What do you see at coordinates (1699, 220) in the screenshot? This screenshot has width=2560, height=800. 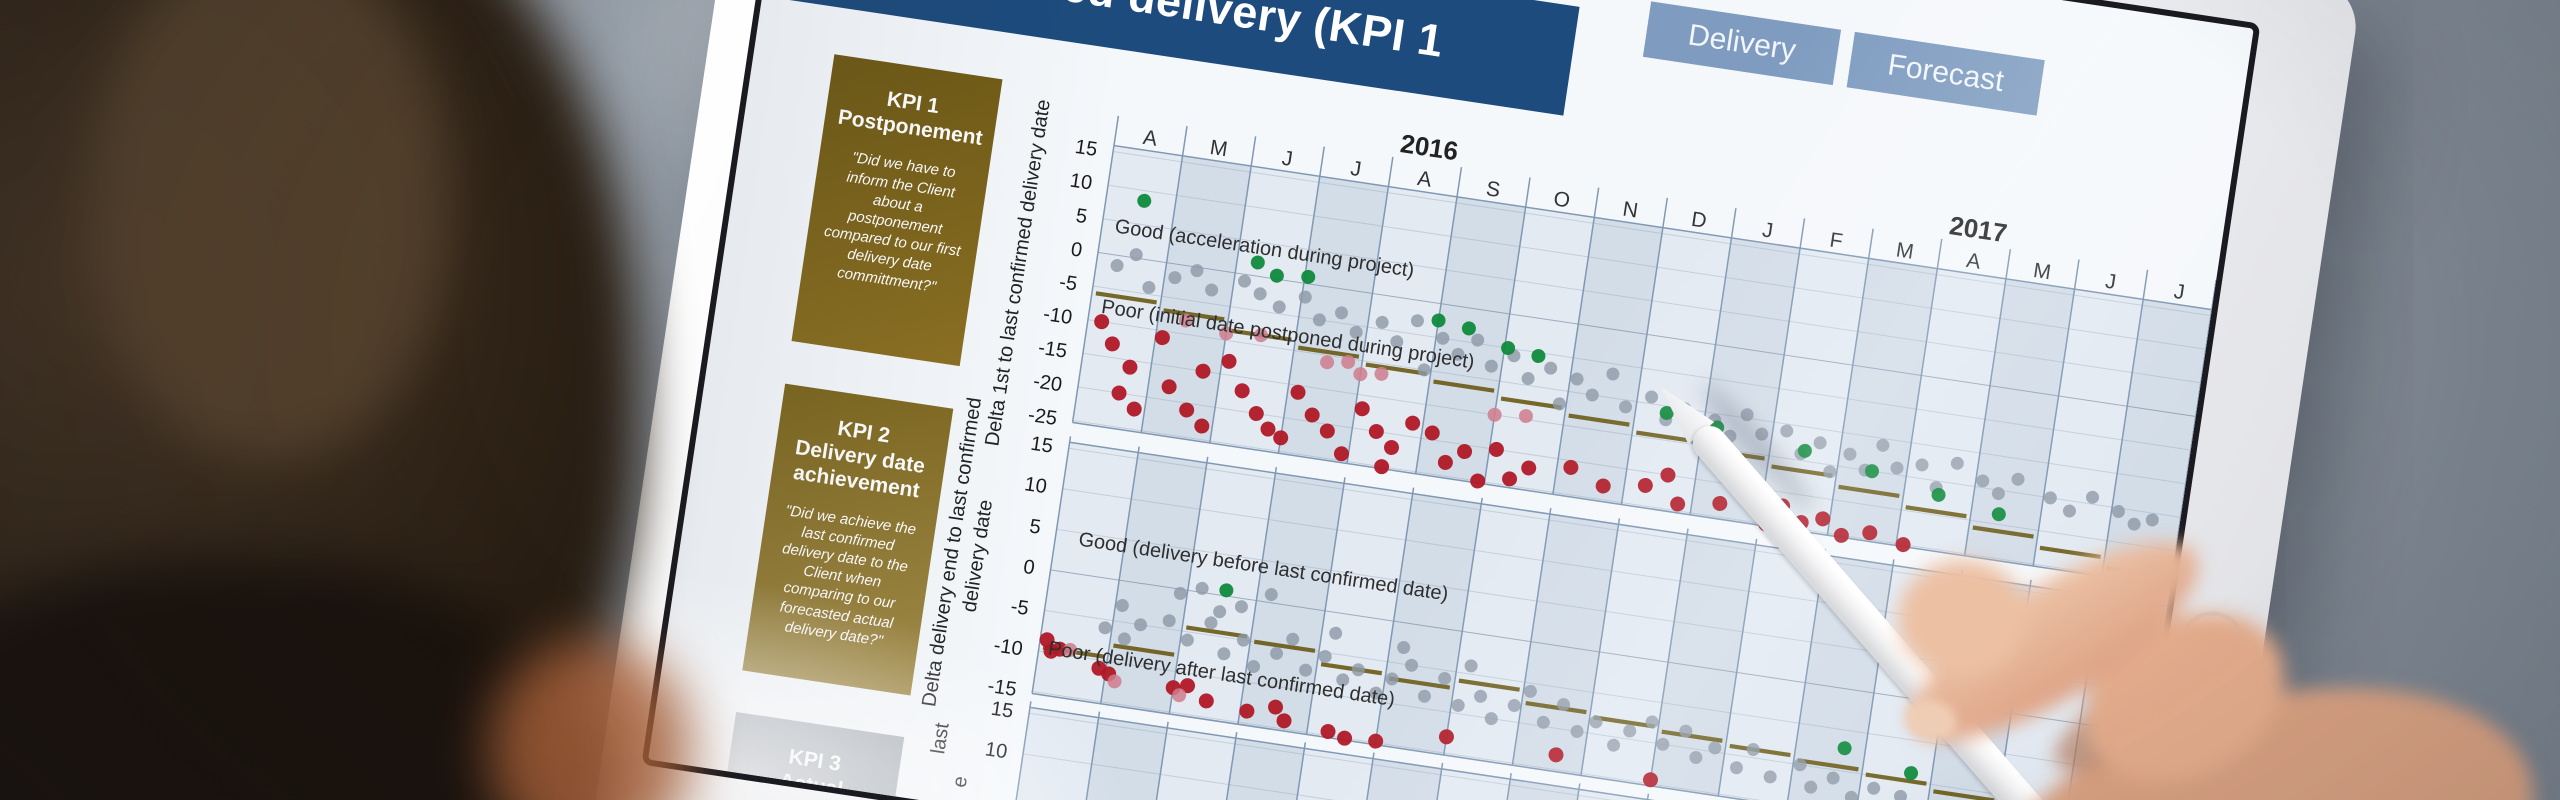 I see `svg-text: D` at bounding box center [1699, 220].